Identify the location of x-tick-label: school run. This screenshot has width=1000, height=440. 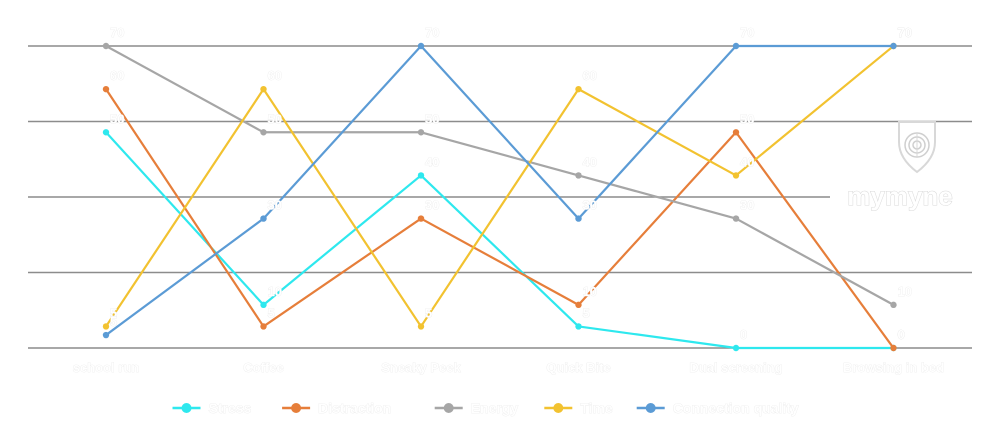
(106, 367).